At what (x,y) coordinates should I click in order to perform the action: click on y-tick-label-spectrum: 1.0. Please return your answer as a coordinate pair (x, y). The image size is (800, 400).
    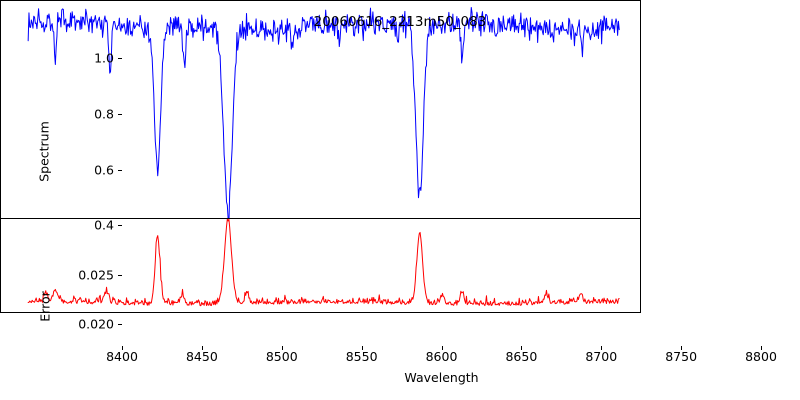
    Looking at the image, I should click on (104, 58).